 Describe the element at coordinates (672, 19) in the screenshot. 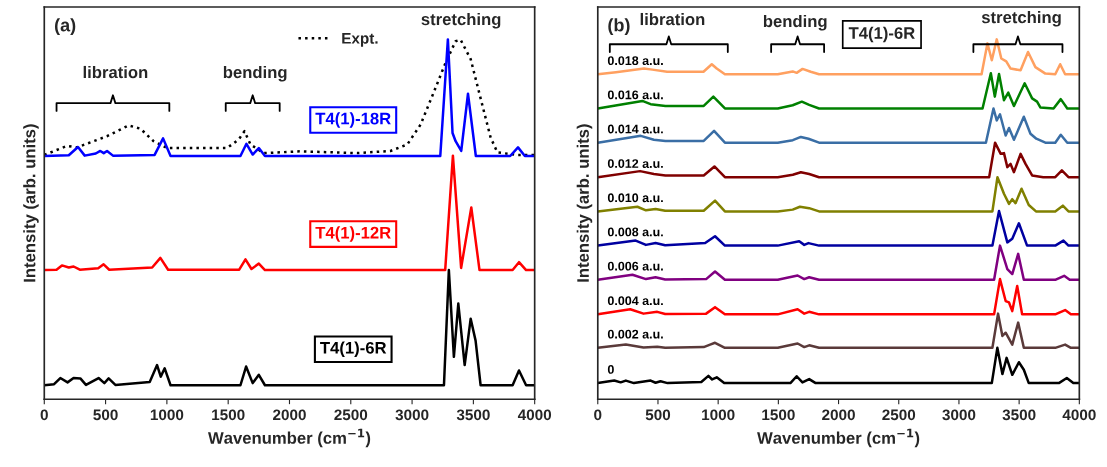

I see `text: libration` at that location.